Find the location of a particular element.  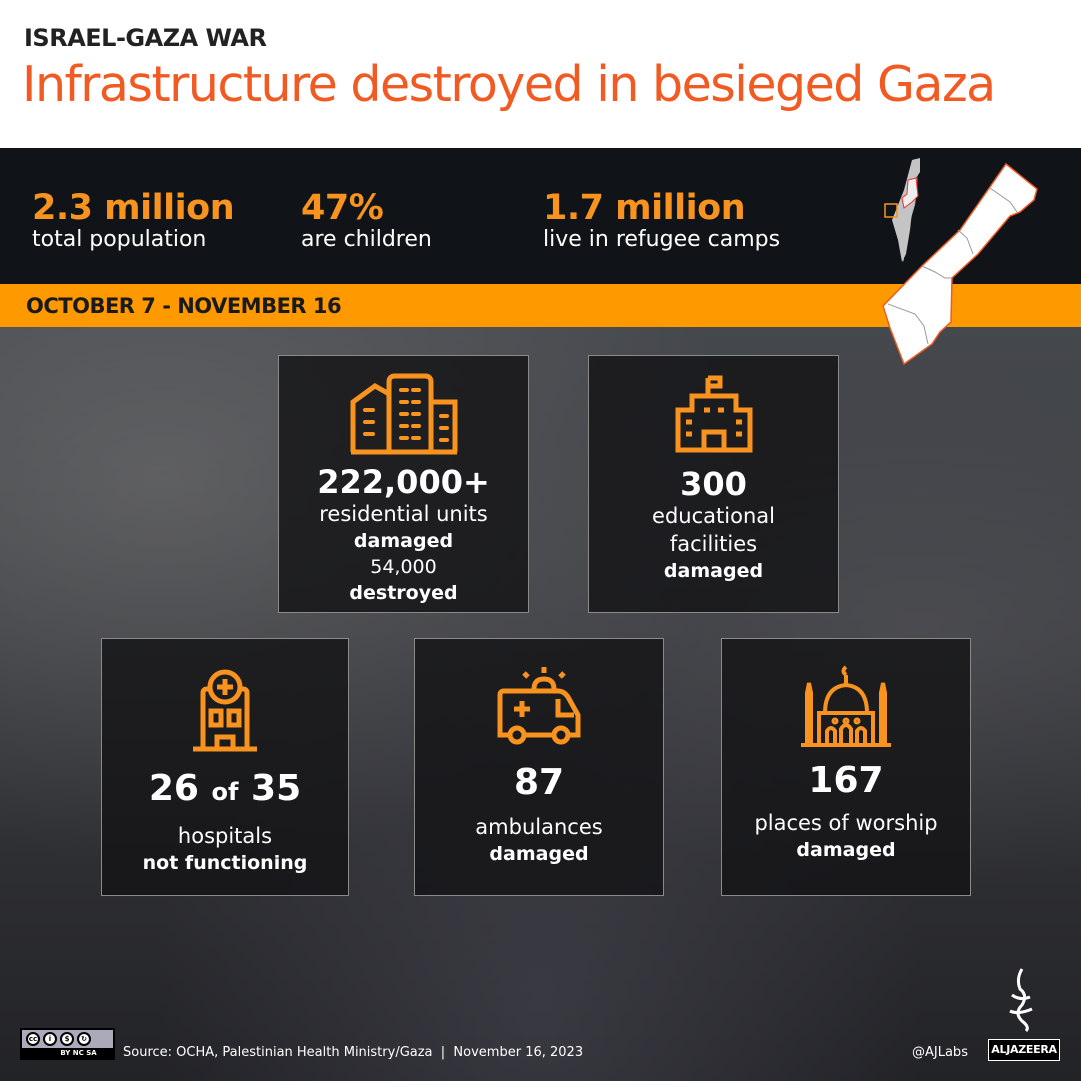

card-ambulances: 87 ambulances damaged is located at coordinates (539, 767).